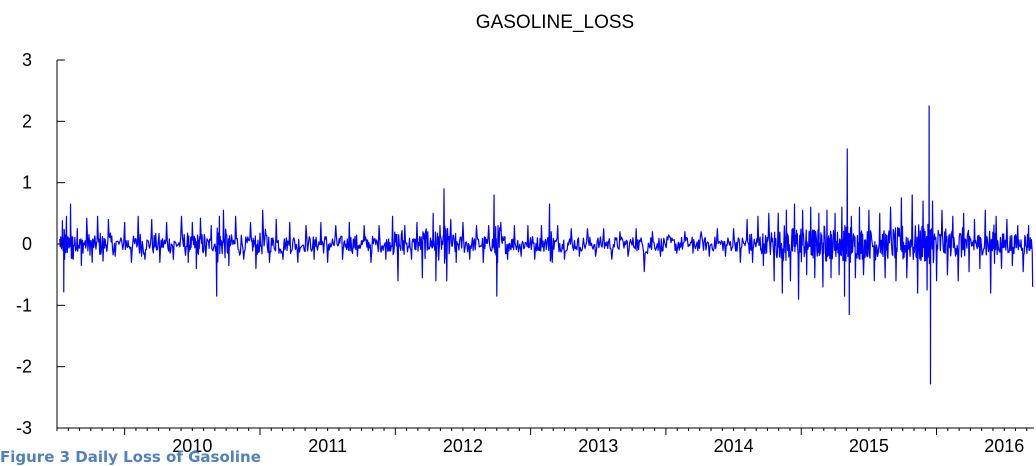 This screenshot has height=466, width=1036. I want to click on figure-caption: Figure 3 Daily Loss of Gasoline, so click(130, 457).